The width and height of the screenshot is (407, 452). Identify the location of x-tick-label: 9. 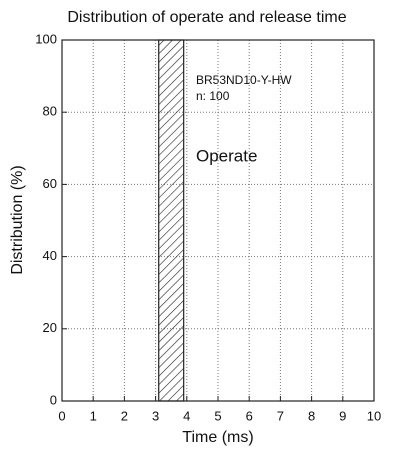
(342, 415).